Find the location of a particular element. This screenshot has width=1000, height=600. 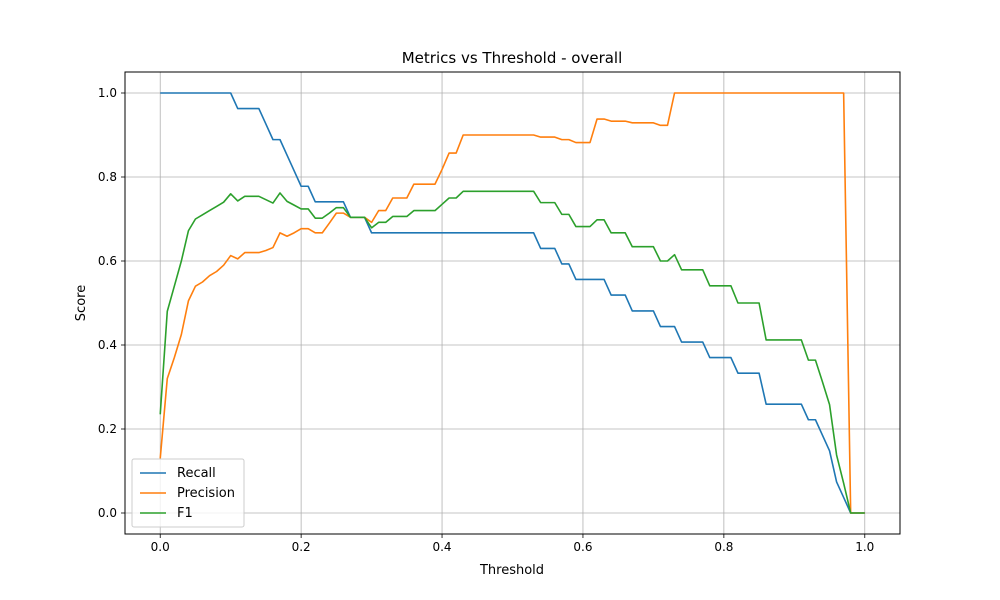

x-tick-label: 0.2 is located at coordinates (301, 547).